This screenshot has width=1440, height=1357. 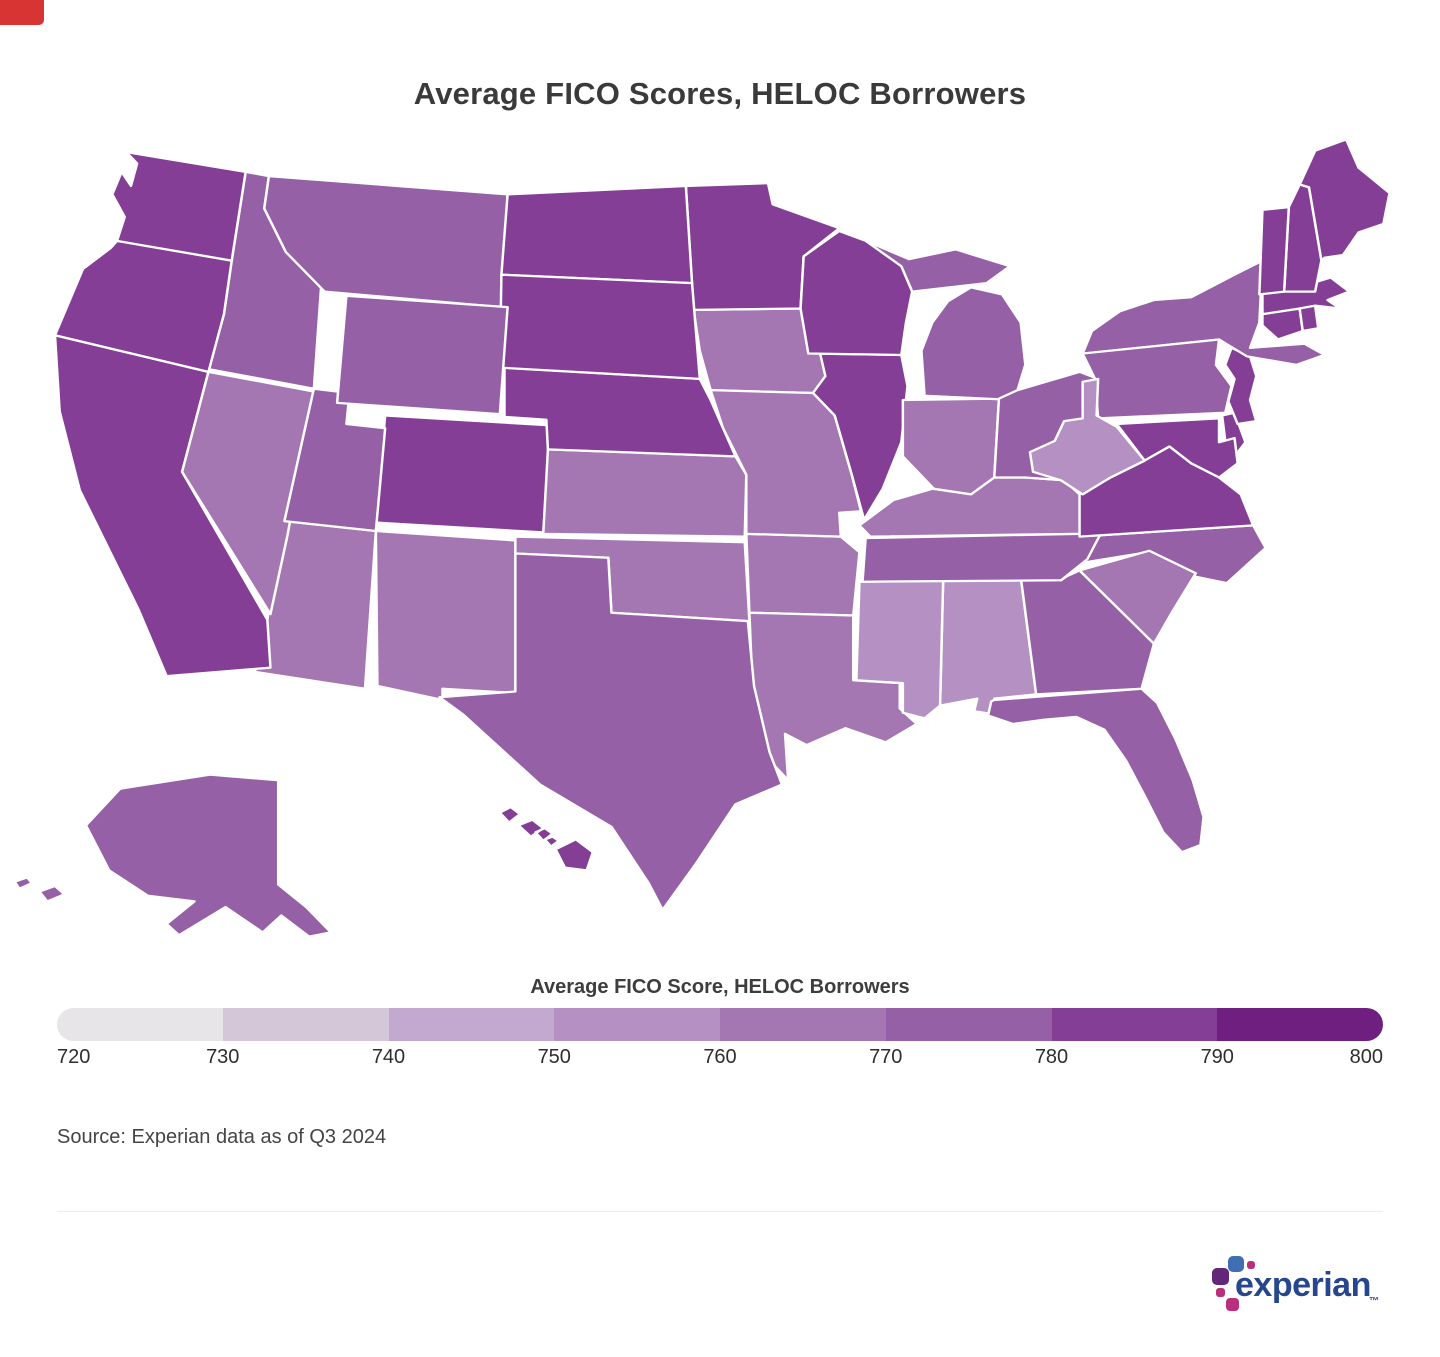 What do you see at coordinates (1309, 318) in the screenshot?
I see `state-RI: Rhode Island` at bounding box center [1309, 318].